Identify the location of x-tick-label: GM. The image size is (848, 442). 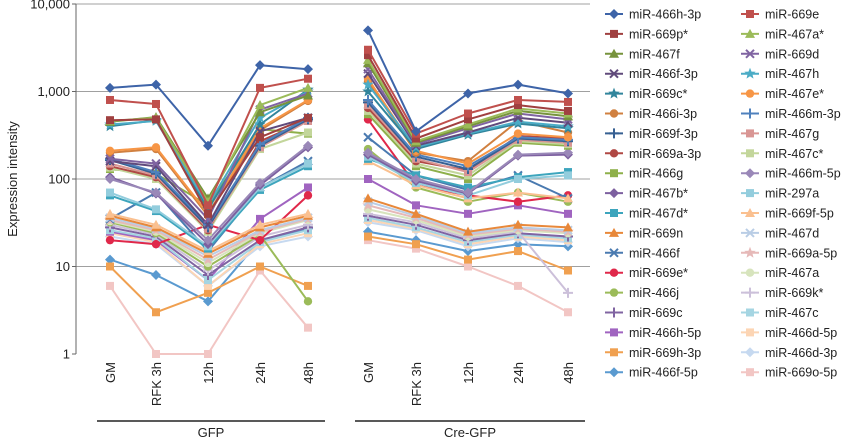
(110, 372).